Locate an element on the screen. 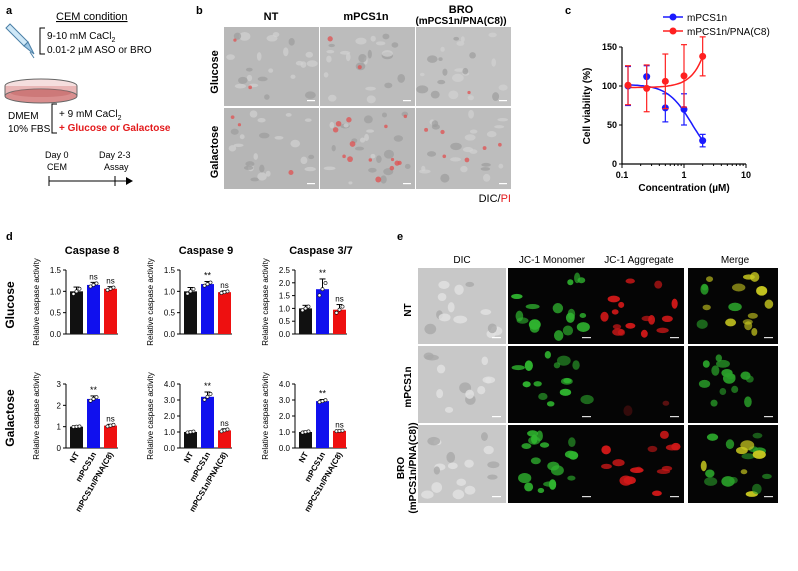 Image resolution: width=798 pixels, height=571 pixels. chart-title: Caspase 3/7 is located at coordinates (321, 251).